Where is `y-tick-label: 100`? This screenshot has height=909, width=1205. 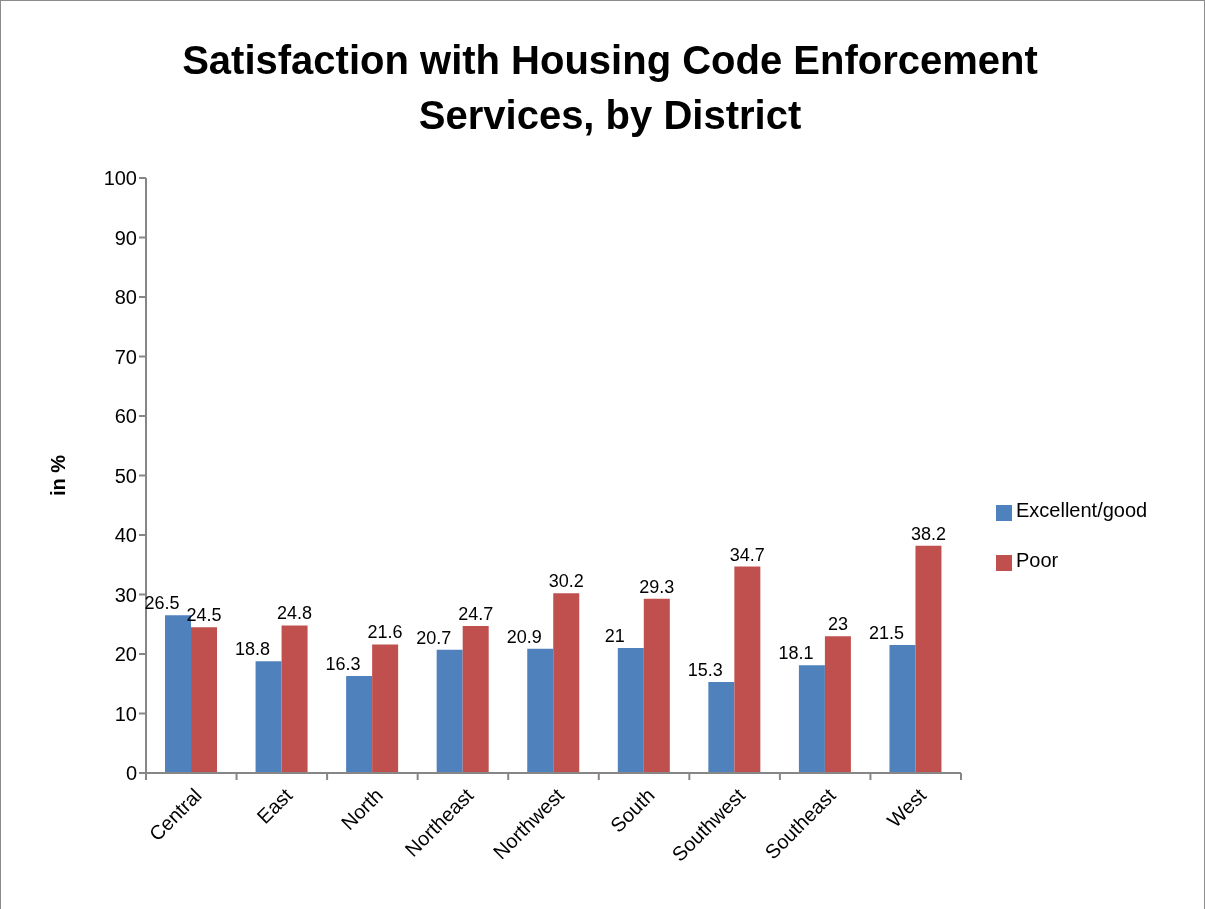
y-tick-label: 100 is located at coordinates (120, 178).